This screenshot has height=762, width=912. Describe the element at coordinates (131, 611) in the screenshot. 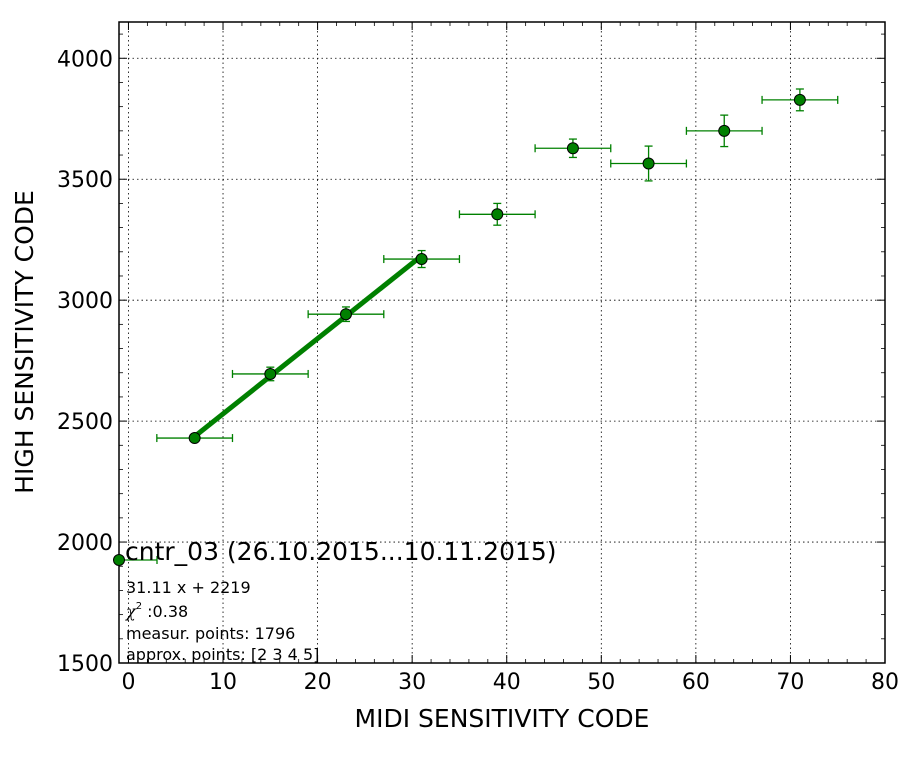

I see `chi2-symbol: χ` at that location.